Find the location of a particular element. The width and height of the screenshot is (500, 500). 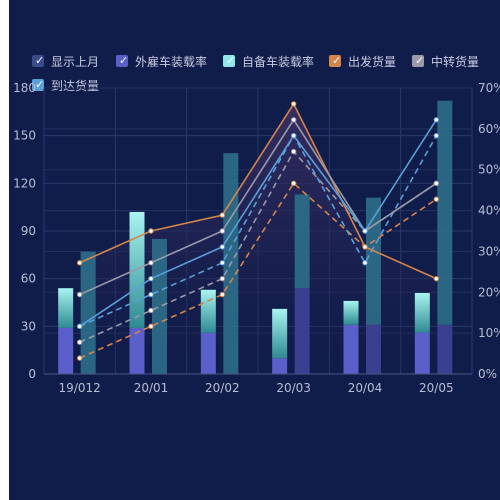

y-tick-label-left: 90 is located at coordinates (28, 231).